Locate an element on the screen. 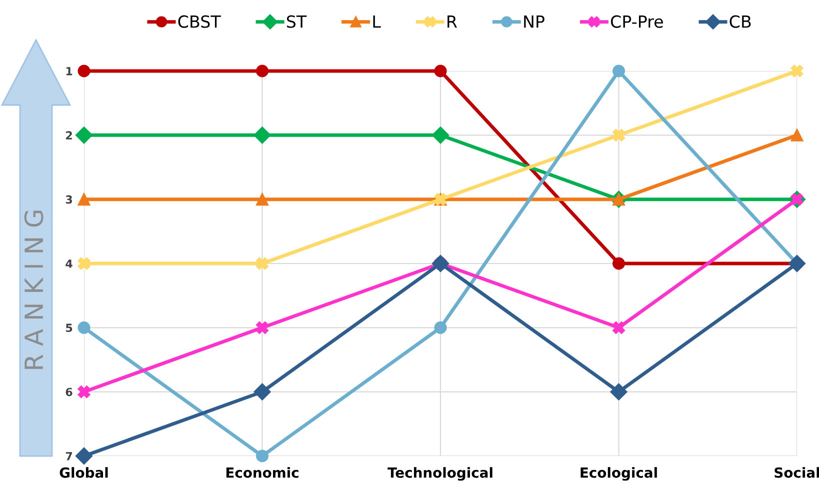 The image size is (819, 489). y-tick-label: 5 is located at coordinates (69, 328).